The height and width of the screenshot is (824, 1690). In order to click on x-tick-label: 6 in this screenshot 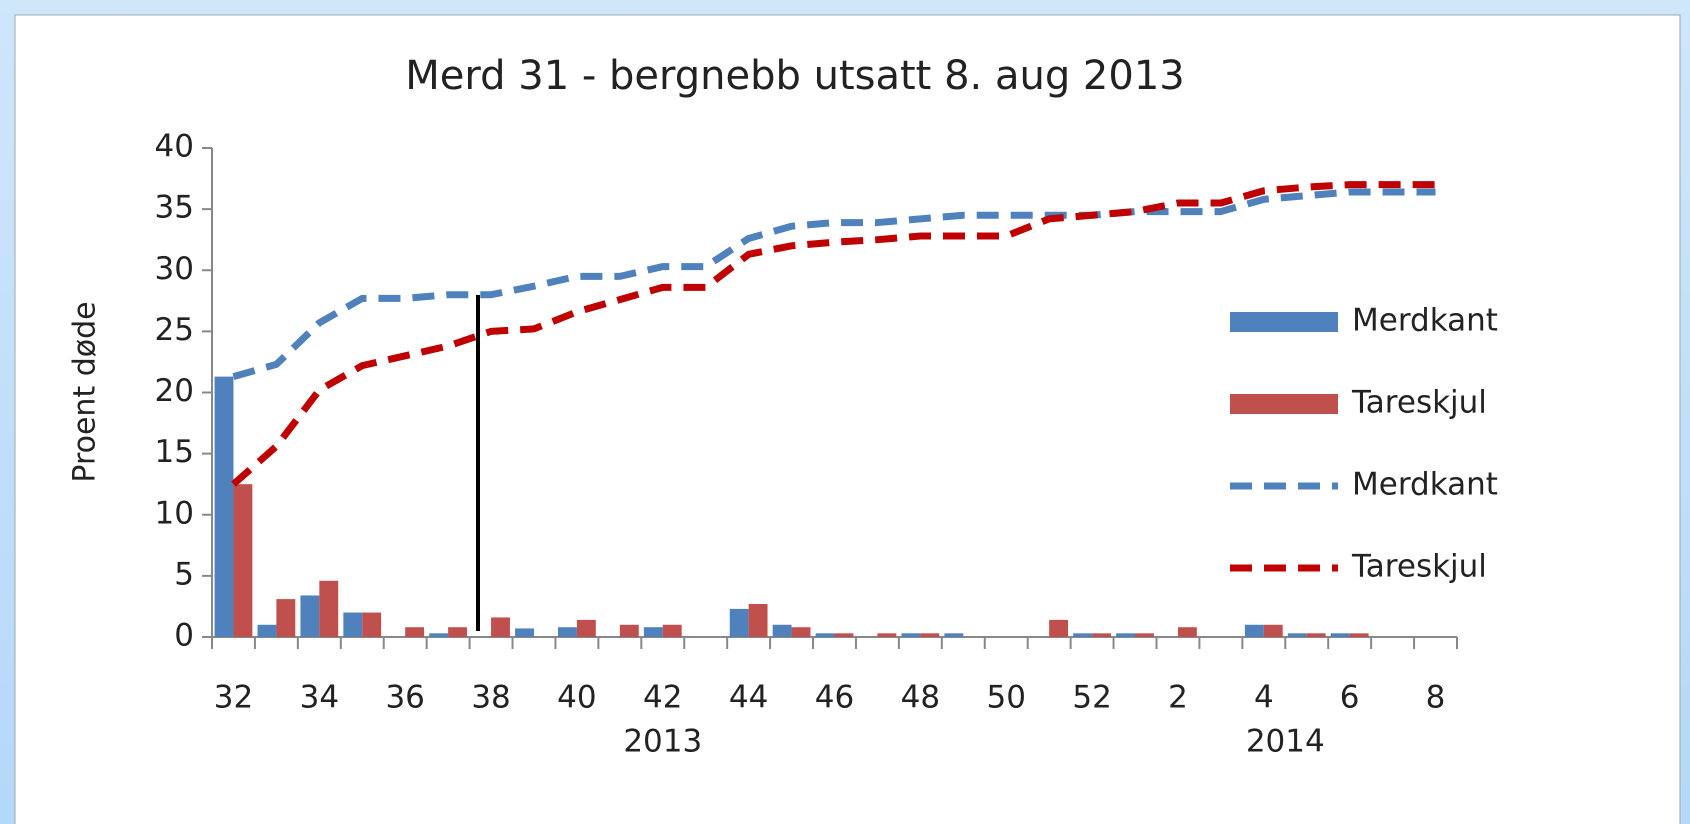, I will do `click(1350, 698)`.